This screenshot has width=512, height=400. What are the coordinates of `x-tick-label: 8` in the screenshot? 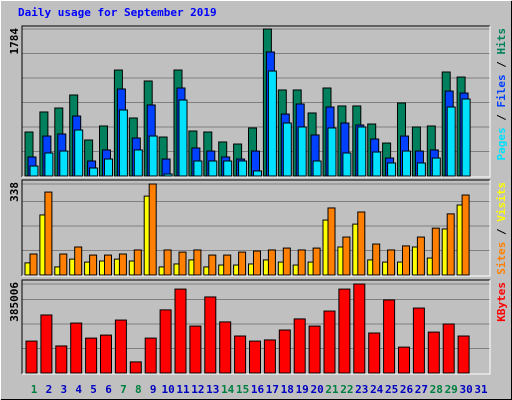 It's located at (138, 389).